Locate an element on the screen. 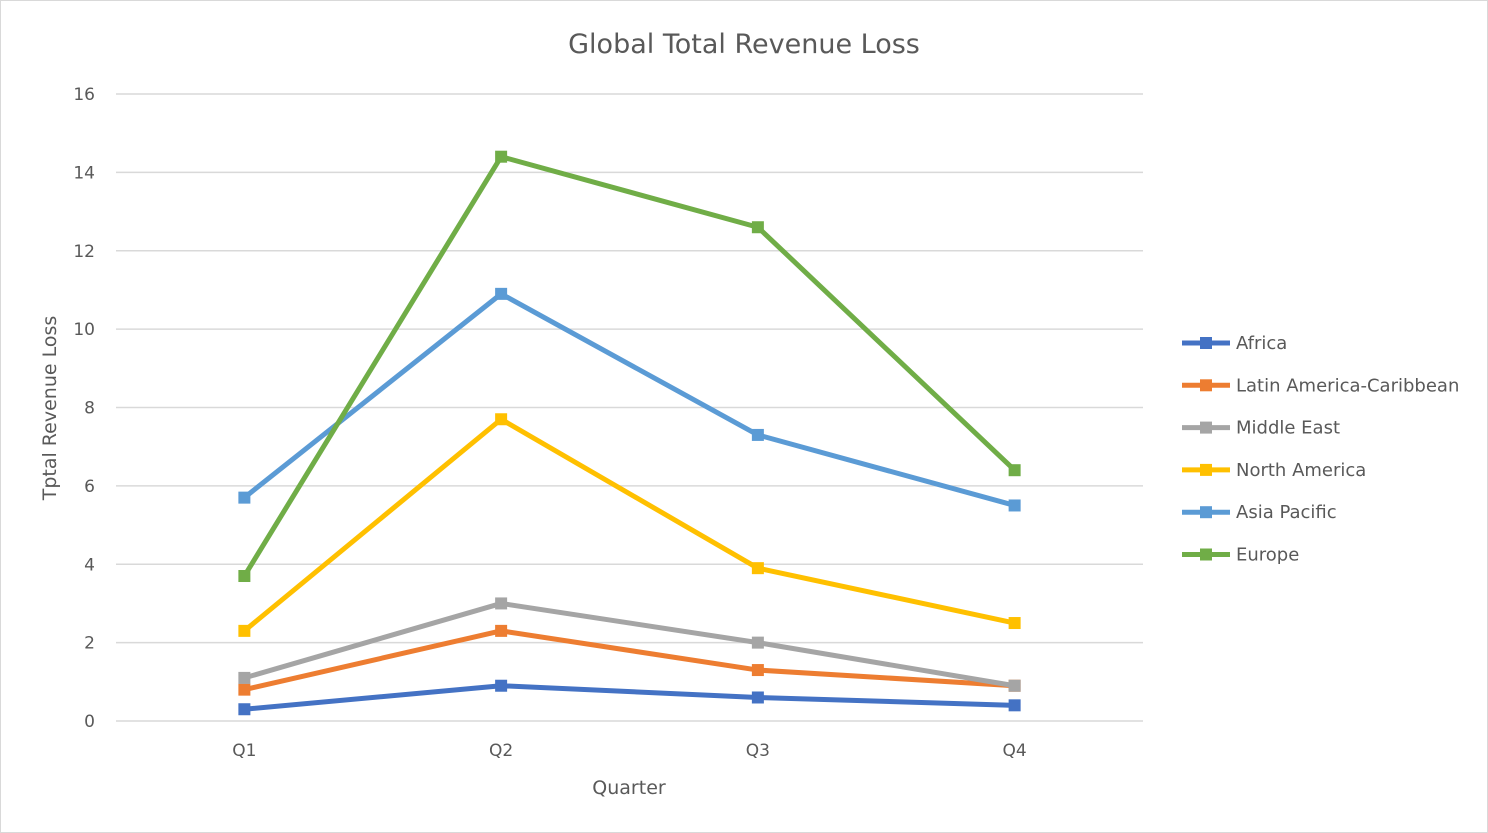  y-tick-label: 2 is located at coordinates (89, 644).